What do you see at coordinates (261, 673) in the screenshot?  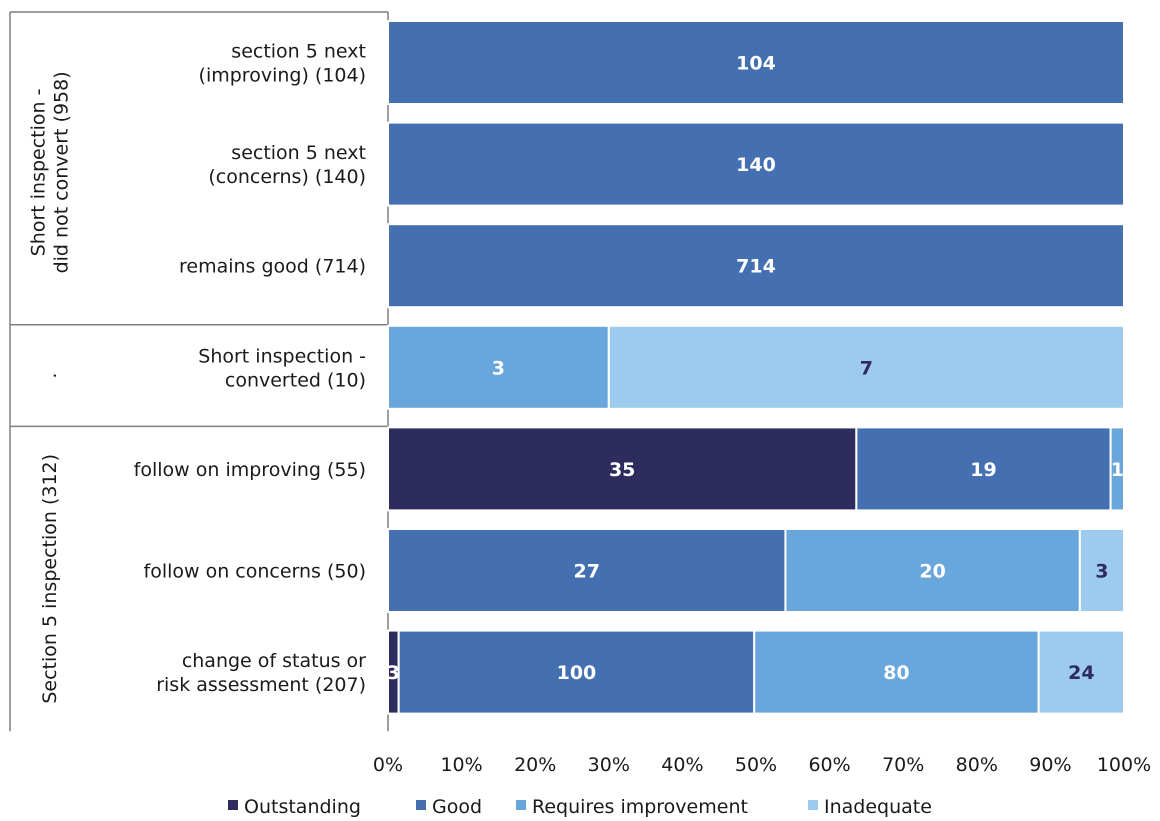 I see `category-label: change of status or risk assessment (207)` at bounding box center [261, 673].